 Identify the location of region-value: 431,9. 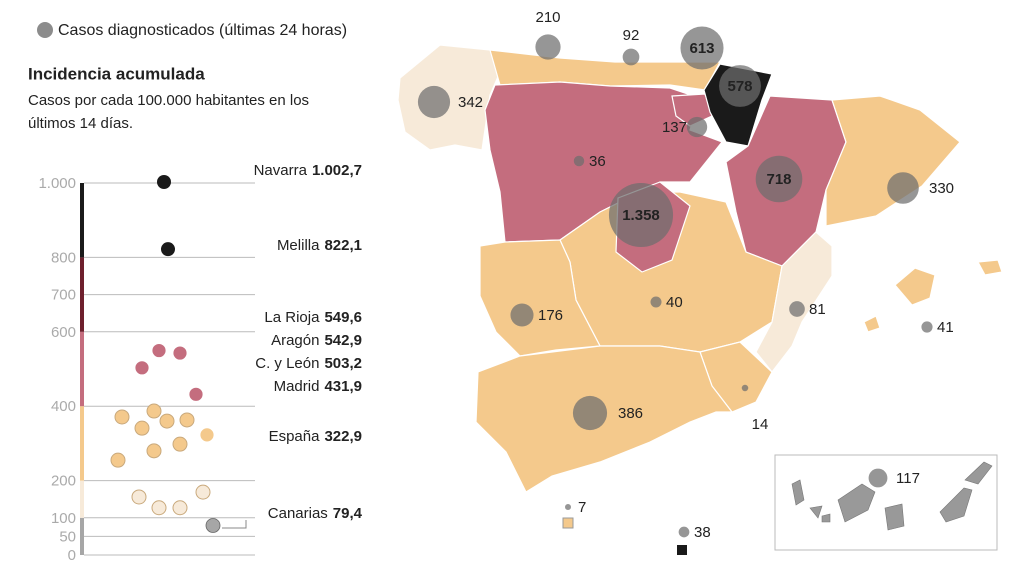
(343, 386).